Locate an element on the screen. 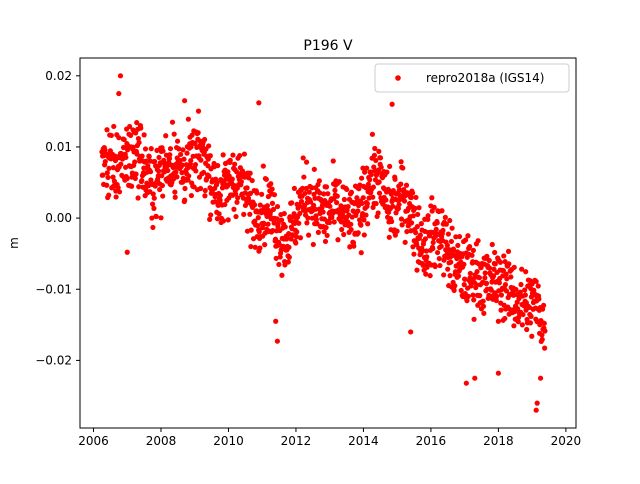 This screenshot has height=484, width=640. x-tick-label: 2012 is located at coordinates (296, 441).